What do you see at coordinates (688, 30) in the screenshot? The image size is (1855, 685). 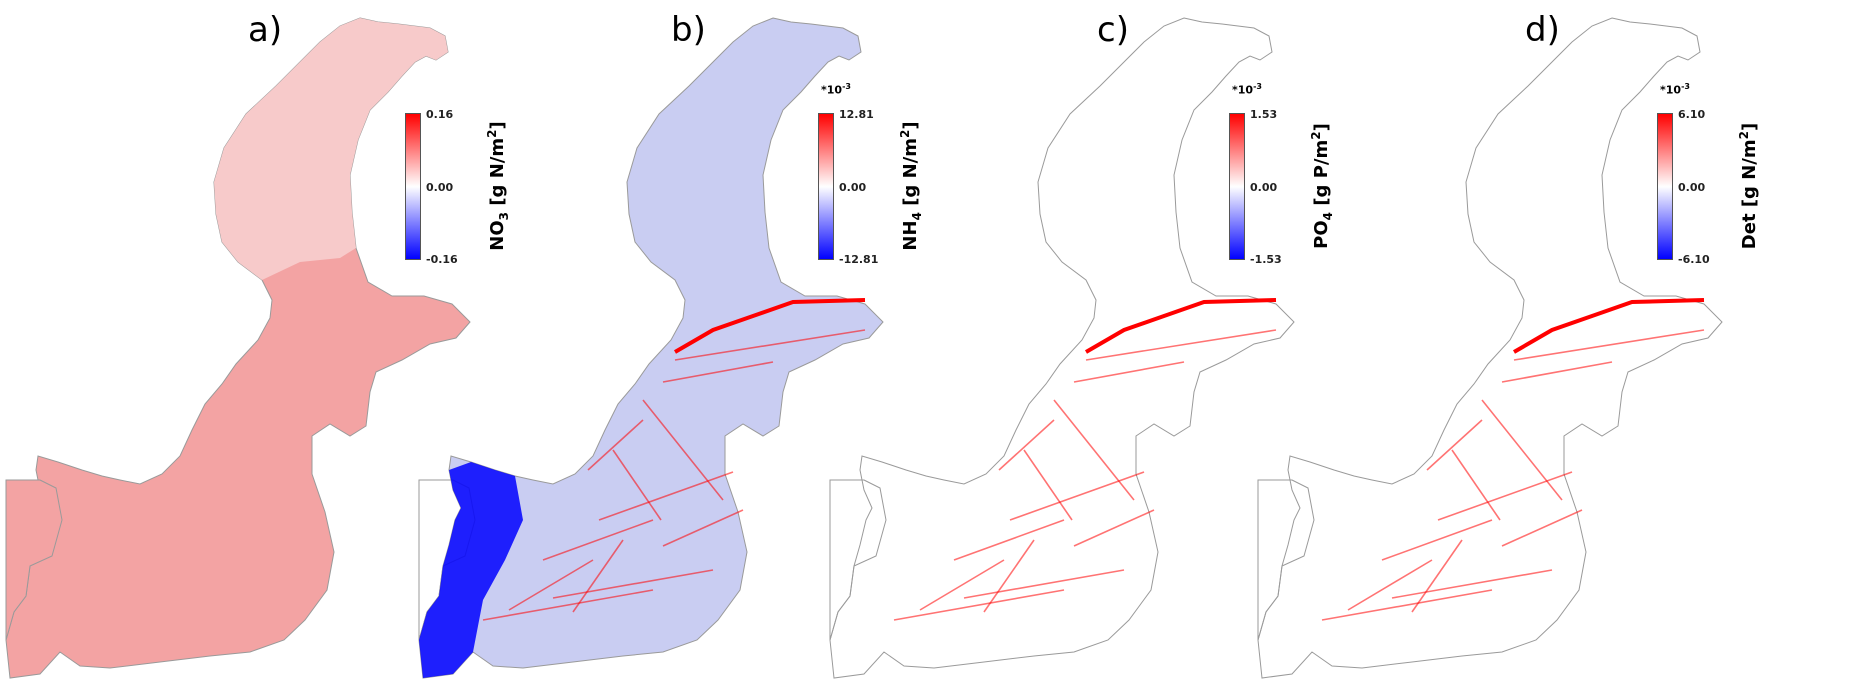 I see `panel-label: b)` at bounding box center [688, 30].